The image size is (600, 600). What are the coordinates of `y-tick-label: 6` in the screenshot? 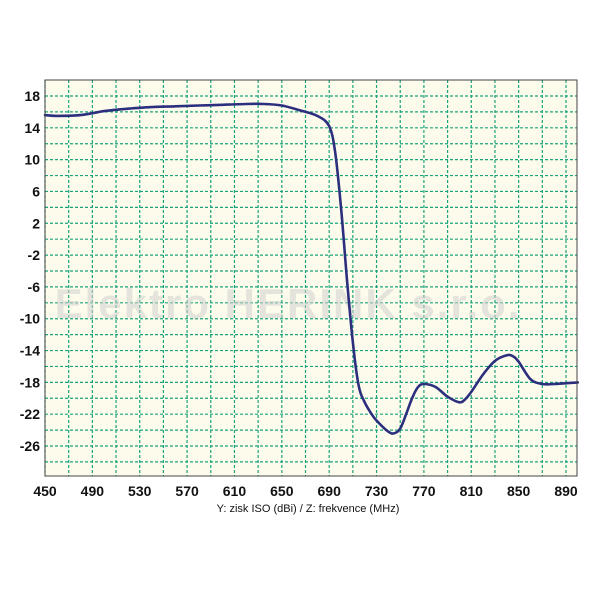 It's located at (36, 191).